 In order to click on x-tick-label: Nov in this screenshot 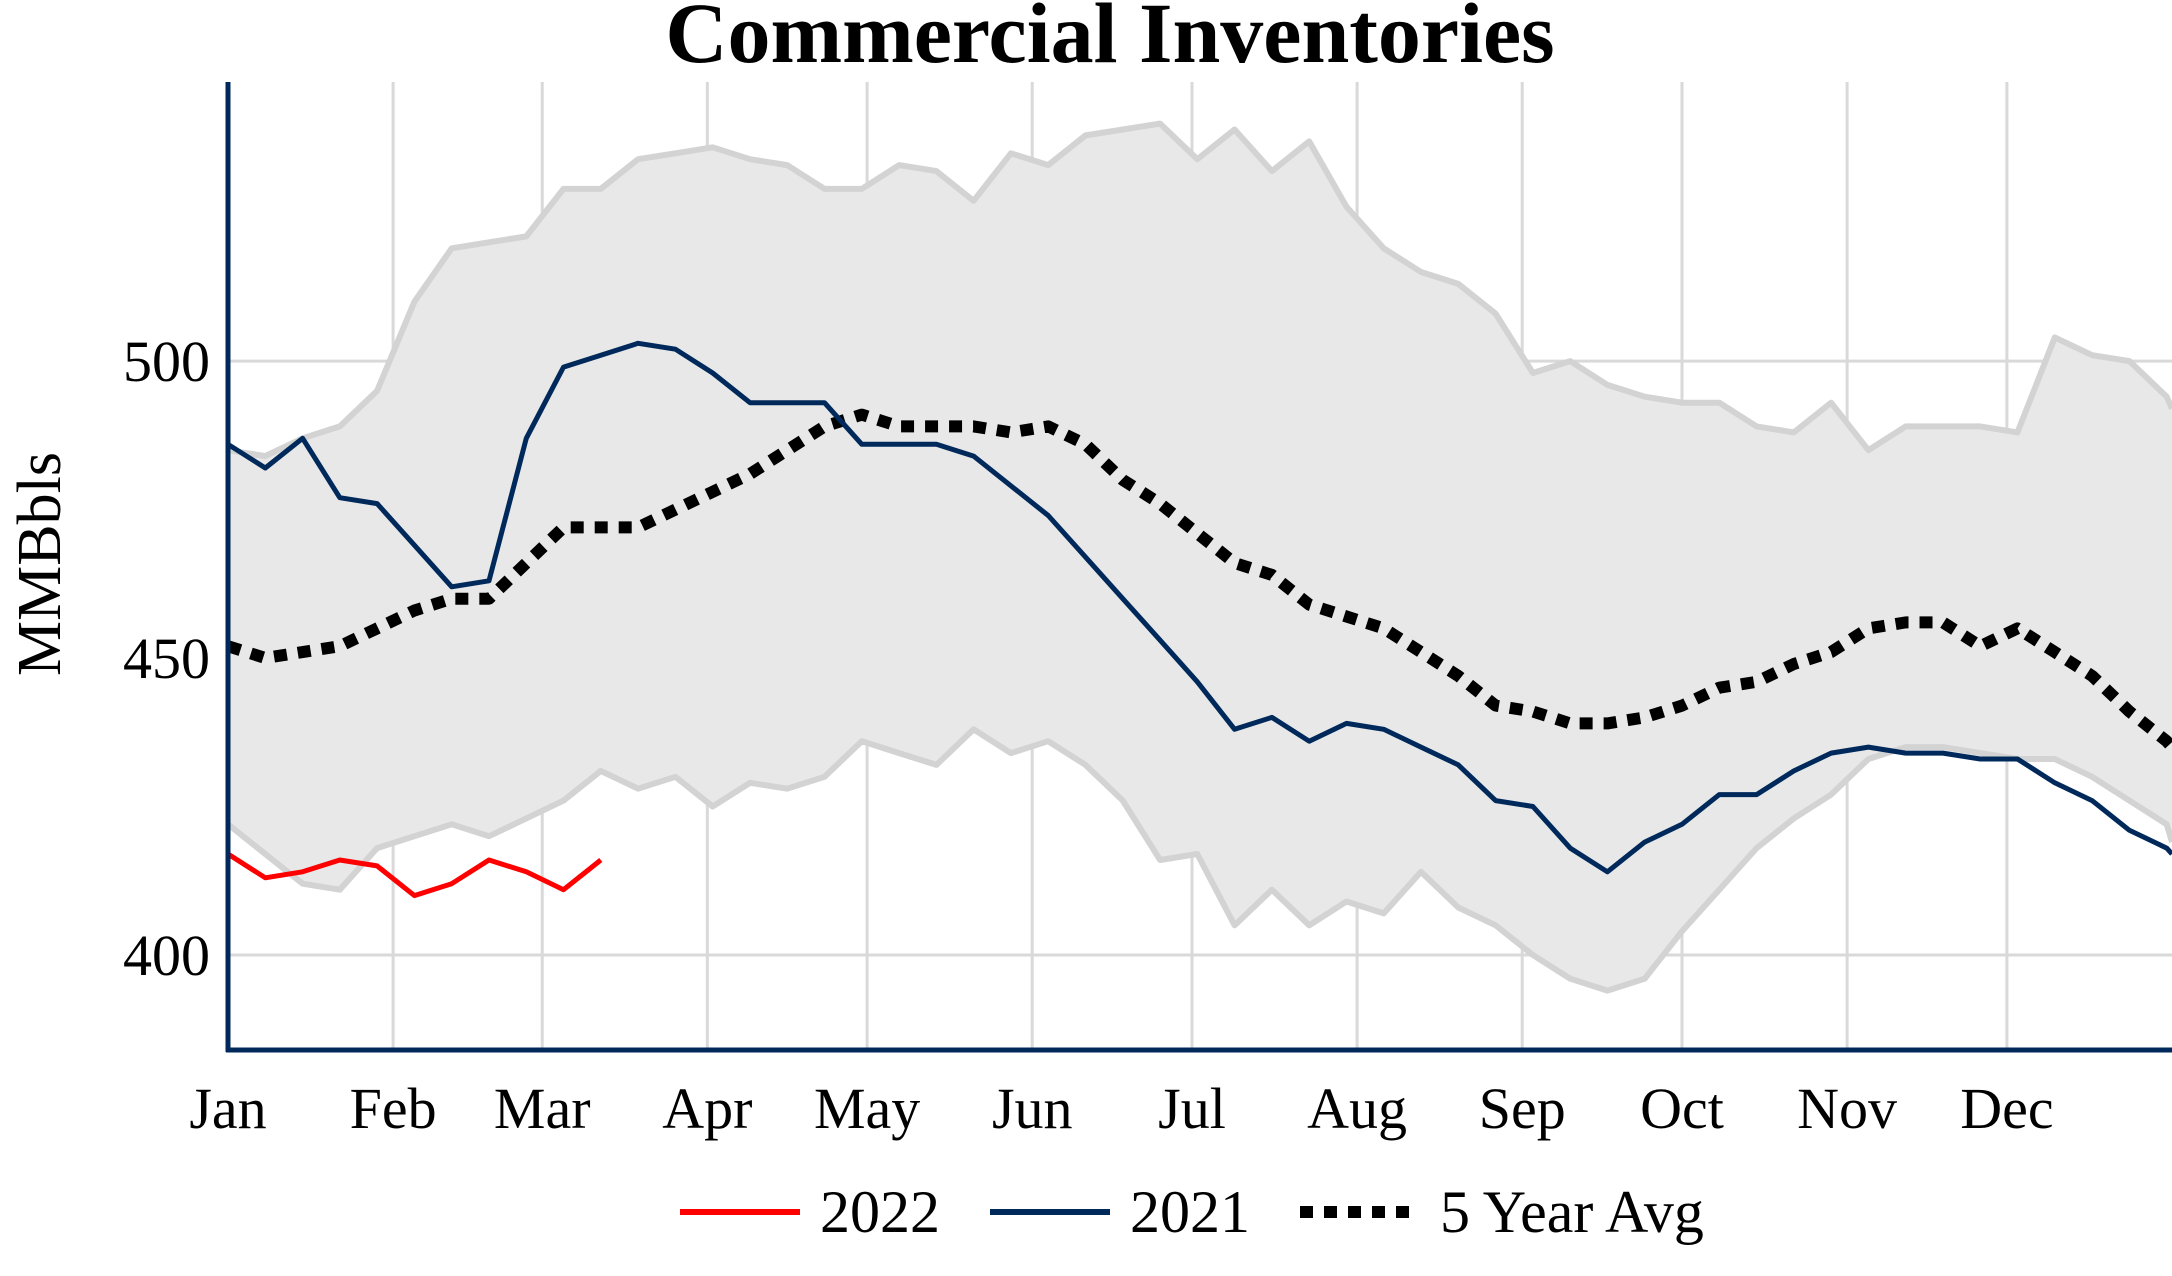, I will do `click(1847, 1108)`.